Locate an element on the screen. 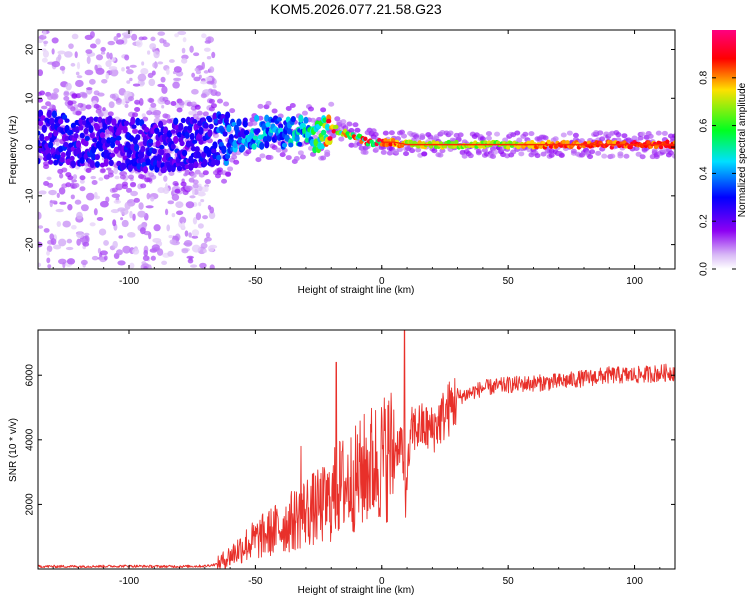 The height and width of the screenshot is (600, 750). x-tick-label: -100 is located at coordinates (129, 281).